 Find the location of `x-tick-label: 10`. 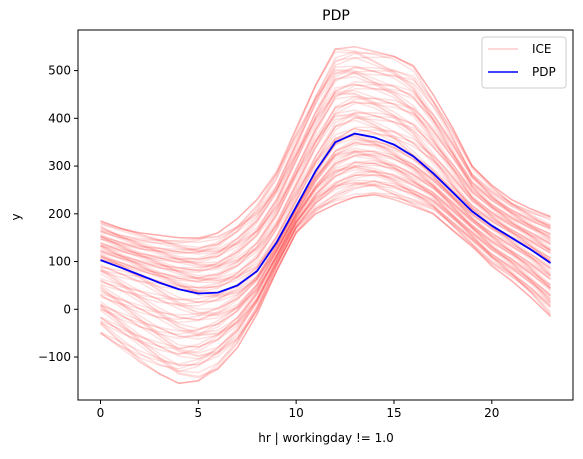

x-tick-label: 10 is located at coordinates (296, 413).